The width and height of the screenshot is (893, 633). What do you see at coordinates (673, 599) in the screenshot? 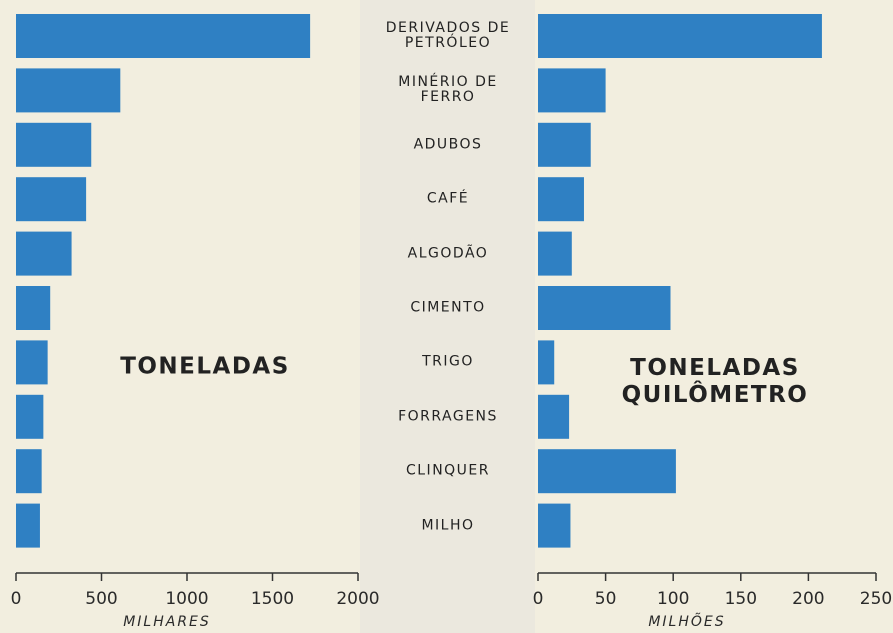
I see `x-tick-label: 100` at bounding box center [673, 599].